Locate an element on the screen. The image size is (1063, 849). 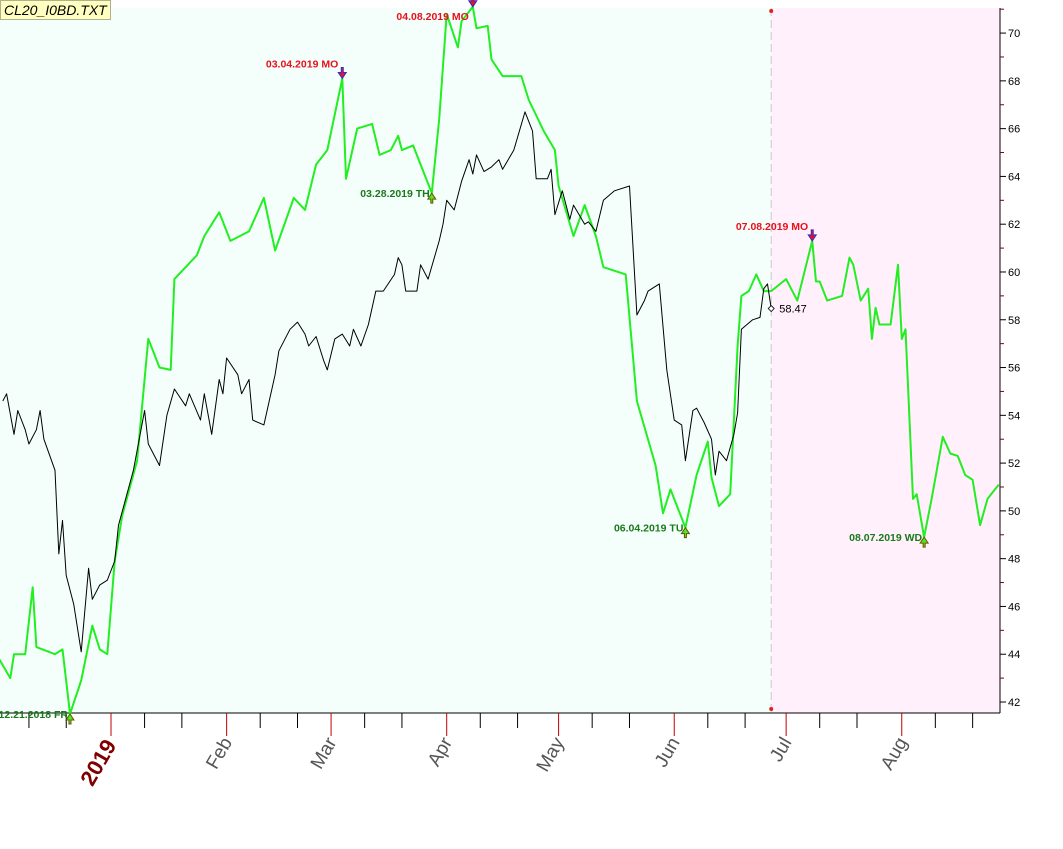
high-annotation-label: 07.08.2019 MO is located at coordinates (772, 227).